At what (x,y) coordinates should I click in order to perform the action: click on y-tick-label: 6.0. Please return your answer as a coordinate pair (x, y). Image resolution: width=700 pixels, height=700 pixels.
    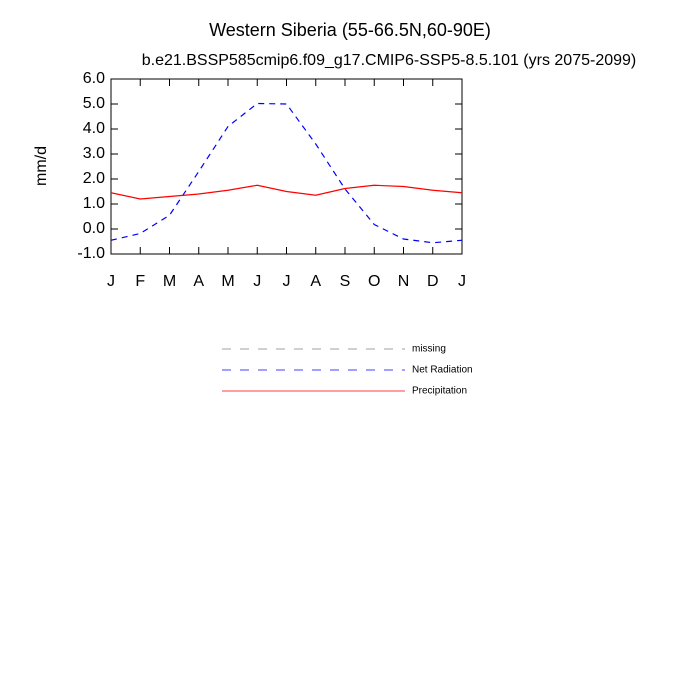
    Looking at the image, I should click on (94, 78).